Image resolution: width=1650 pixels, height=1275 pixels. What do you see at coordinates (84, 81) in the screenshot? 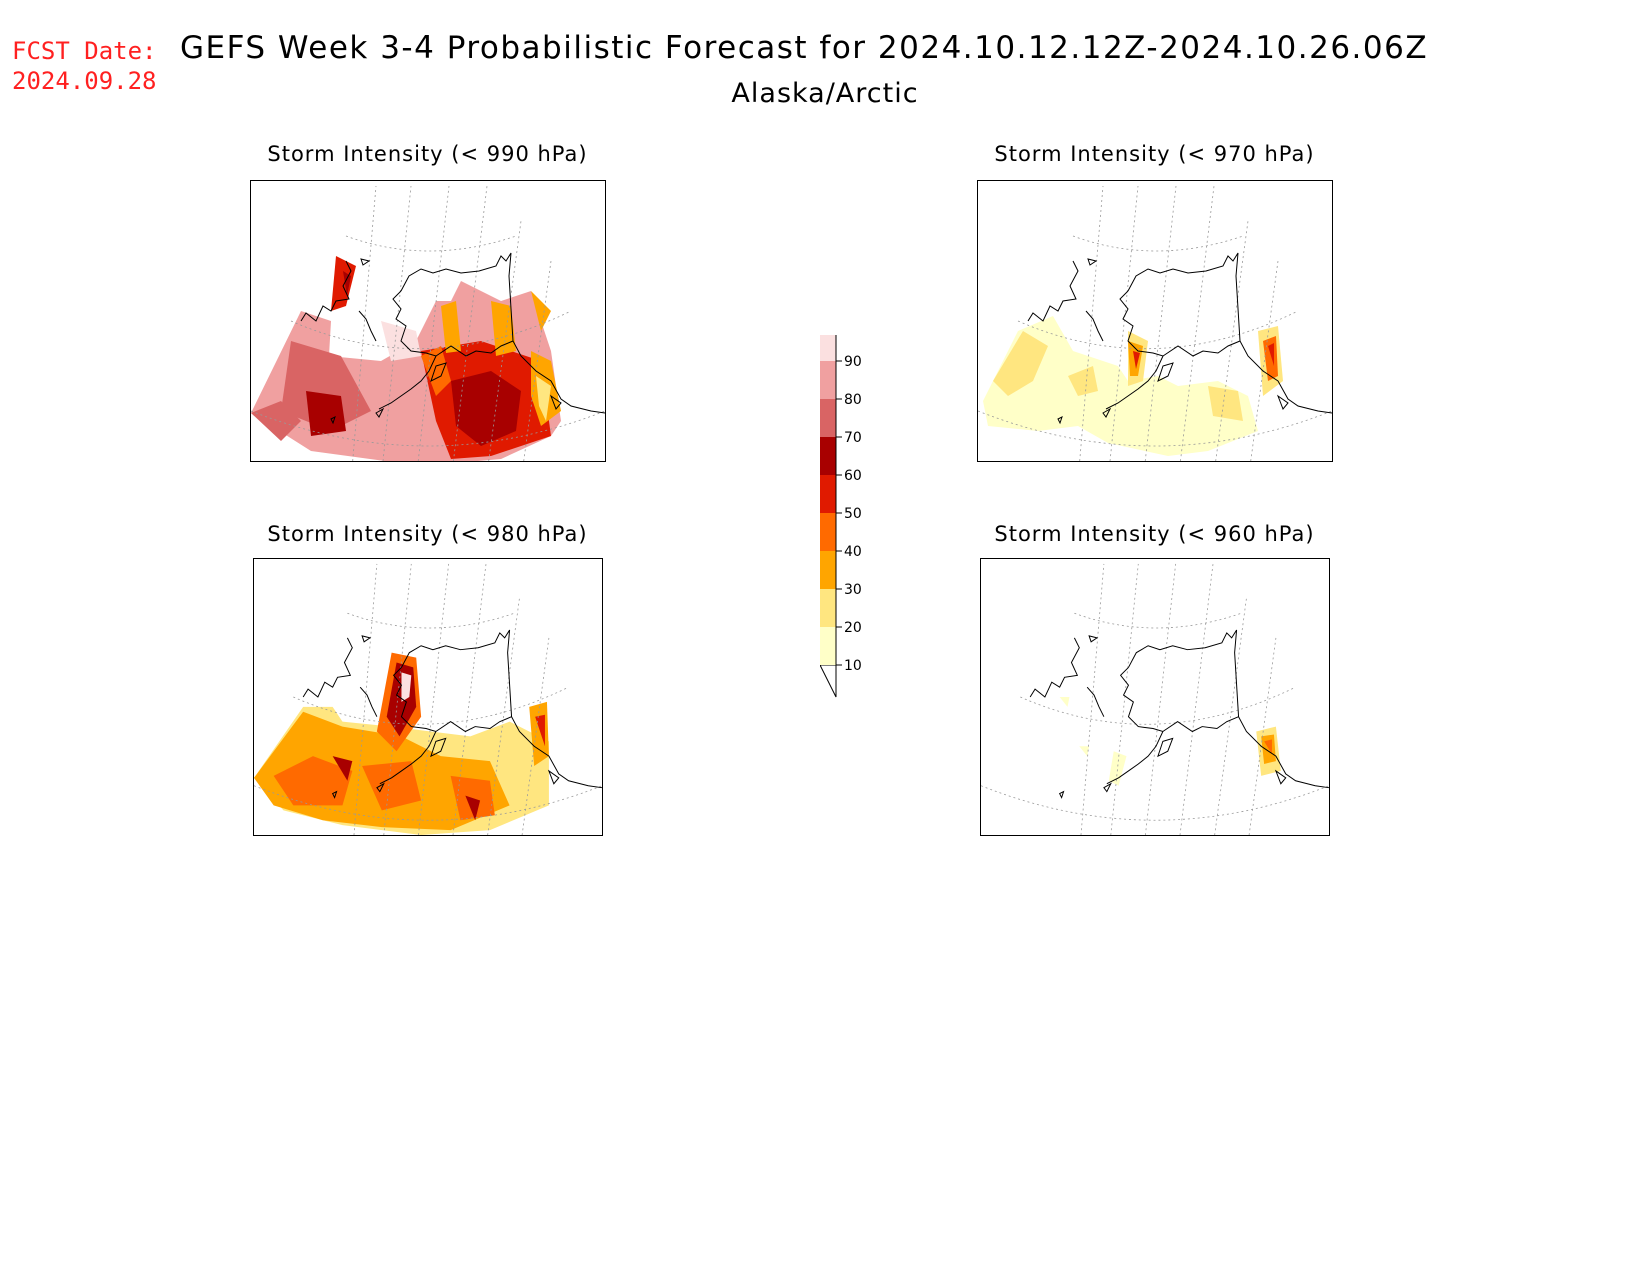
I see `fcst-date-value: 2024.09.28` at bounding box center [84, 81].